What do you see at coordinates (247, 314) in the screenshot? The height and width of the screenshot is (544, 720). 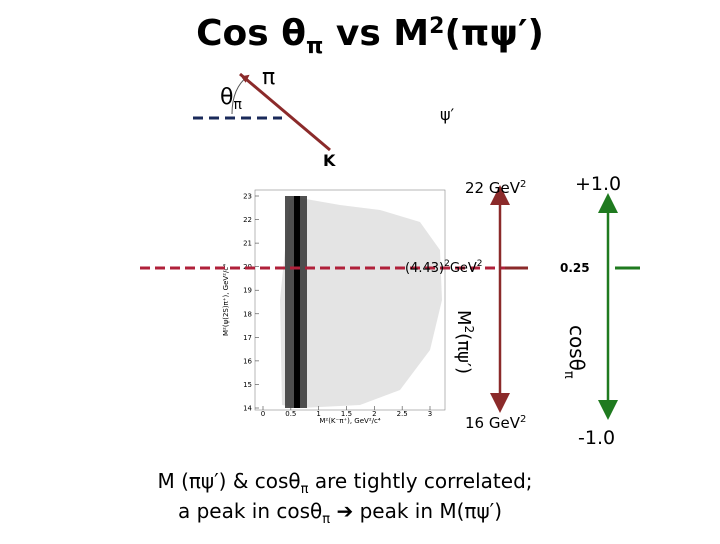 I see `y-tick-label: 18` at bounding box center [247, 314].